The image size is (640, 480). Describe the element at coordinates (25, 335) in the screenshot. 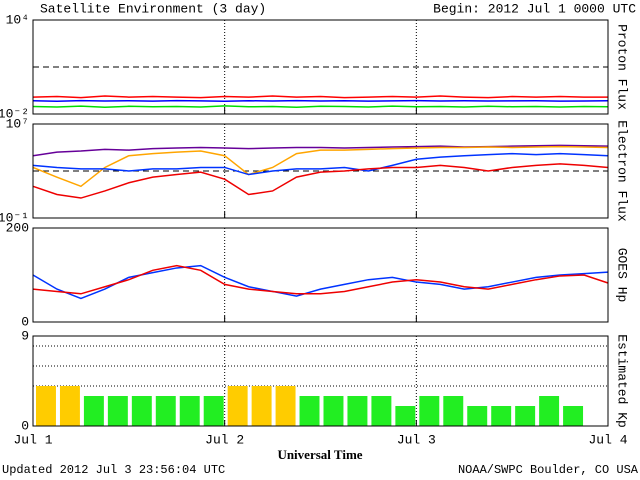

I see `y-tick-label: 9` at that location.